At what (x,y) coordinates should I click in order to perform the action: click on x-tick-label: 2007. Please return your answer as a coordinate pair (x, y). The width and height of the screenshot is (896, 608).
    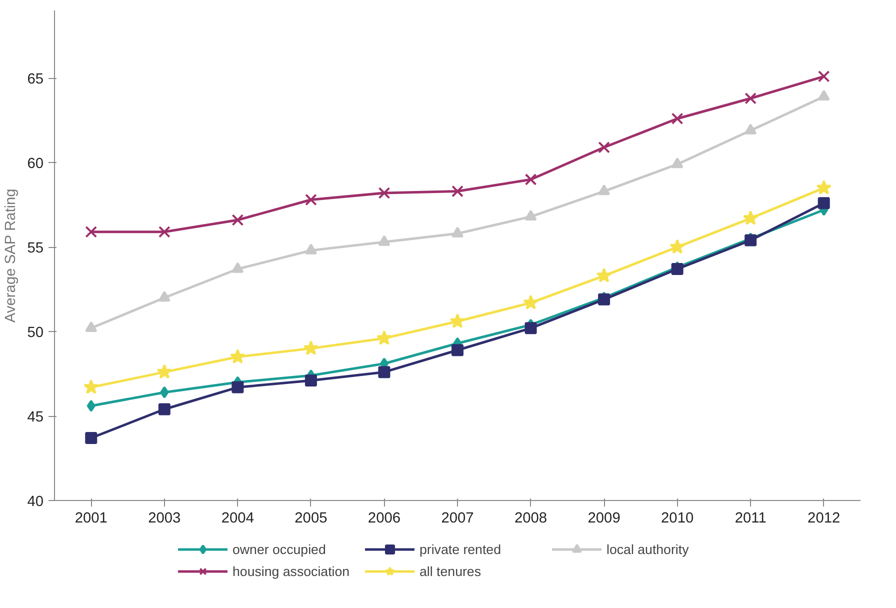
    Looking at the image, I should click on (457, 518).